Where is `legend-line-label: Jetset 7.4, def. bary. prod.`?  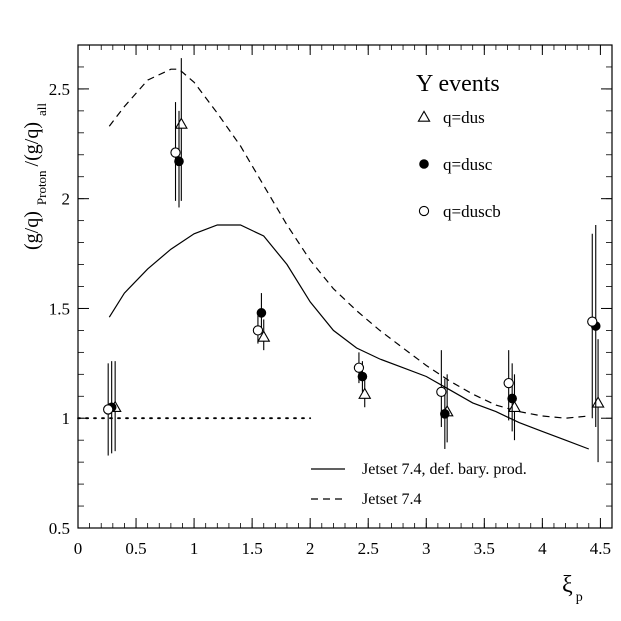
legend-line-label: Jetset 7.4, def. bary. prod. is located at coordinates (444, 469).